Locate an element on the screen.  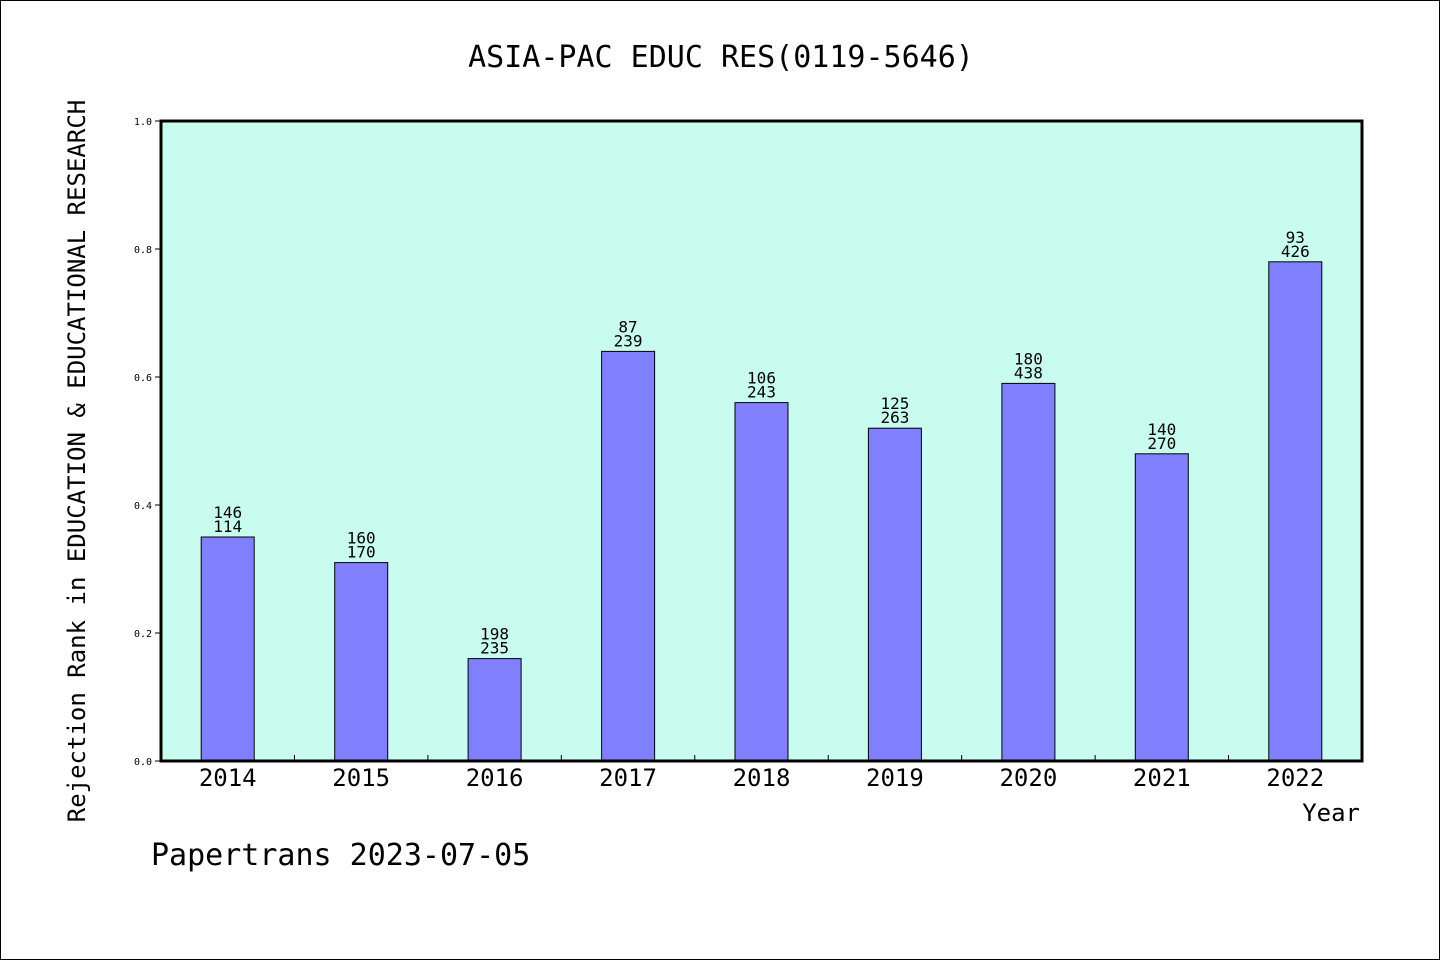
x-tick-label-2018: 2018 is located at coordinates (762, 778).